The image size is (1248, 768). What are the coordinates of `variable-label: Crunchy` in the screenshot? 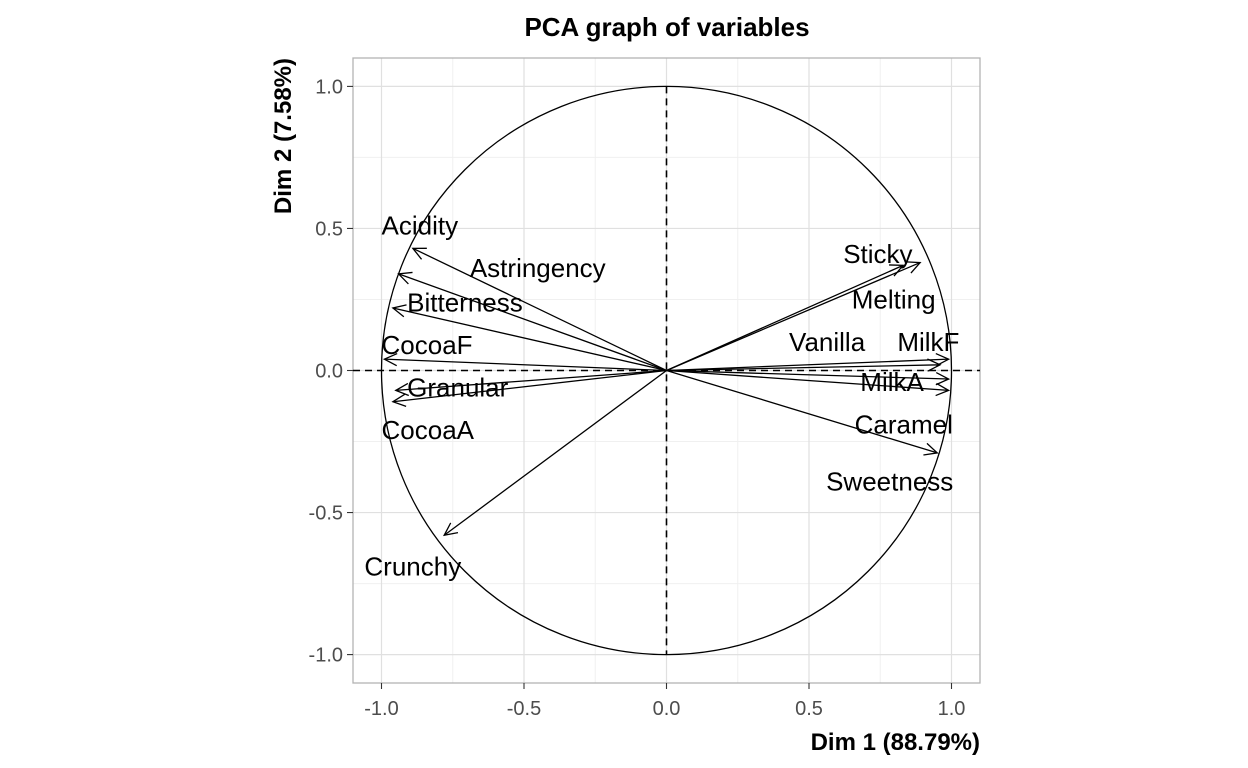 It's located at (412, 567).